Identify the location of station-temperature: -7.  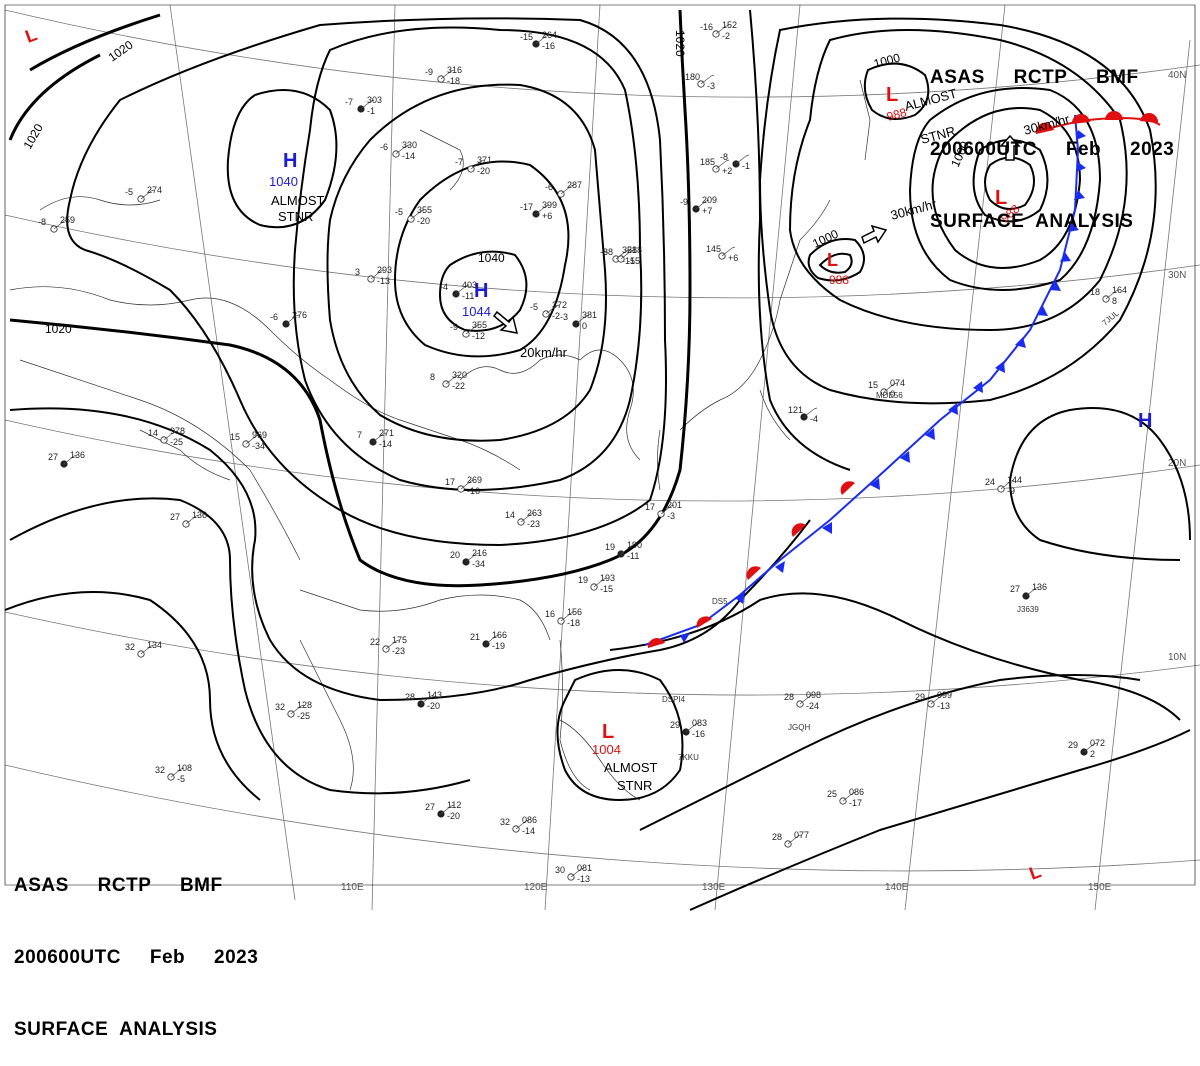
(349, 102).